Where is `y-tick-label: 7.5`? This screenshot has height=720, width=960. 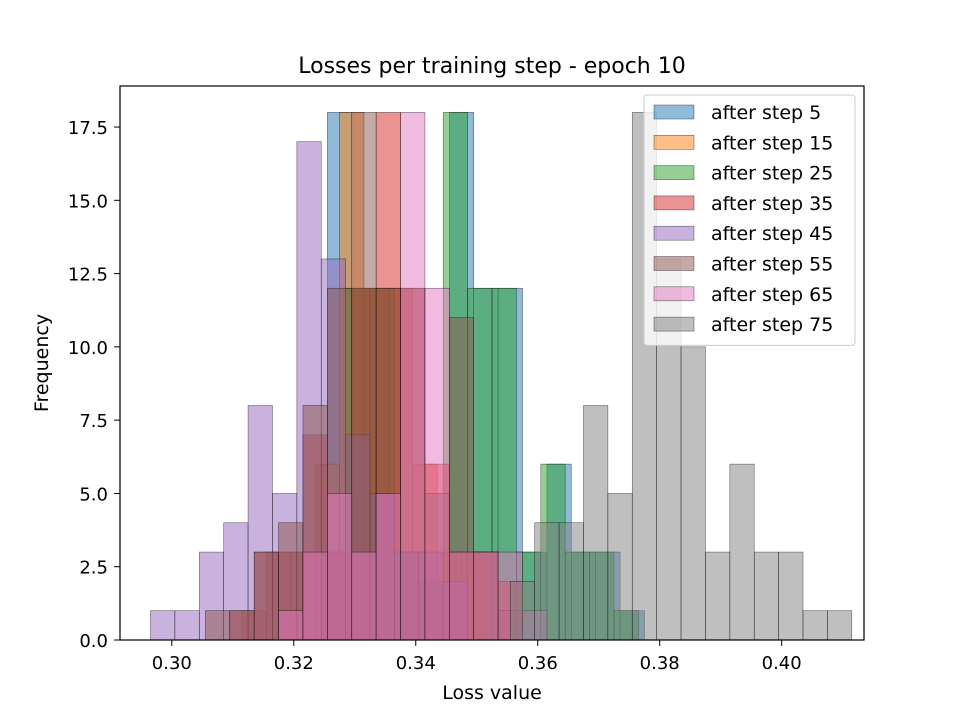
y-tick-label: 7.5 is located at coordinates (93, 421).